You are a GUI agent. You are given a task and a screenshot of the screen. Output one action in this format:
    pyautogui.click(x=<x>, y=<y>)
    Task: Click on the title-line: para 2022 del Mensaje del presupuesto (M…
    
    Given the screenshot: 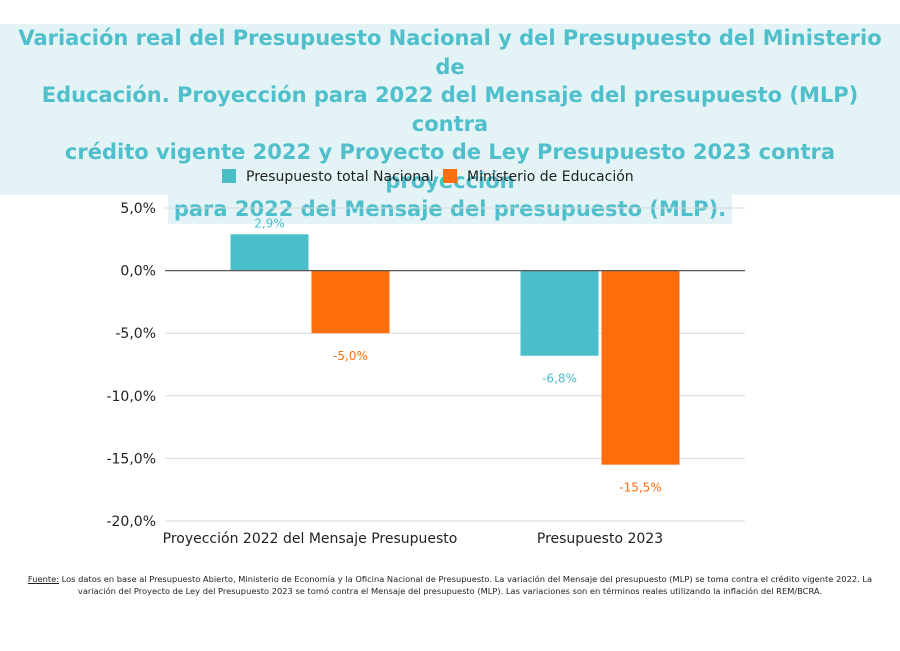 What is the action you would take?
    pyautogui.click(x=450, y=209)
    